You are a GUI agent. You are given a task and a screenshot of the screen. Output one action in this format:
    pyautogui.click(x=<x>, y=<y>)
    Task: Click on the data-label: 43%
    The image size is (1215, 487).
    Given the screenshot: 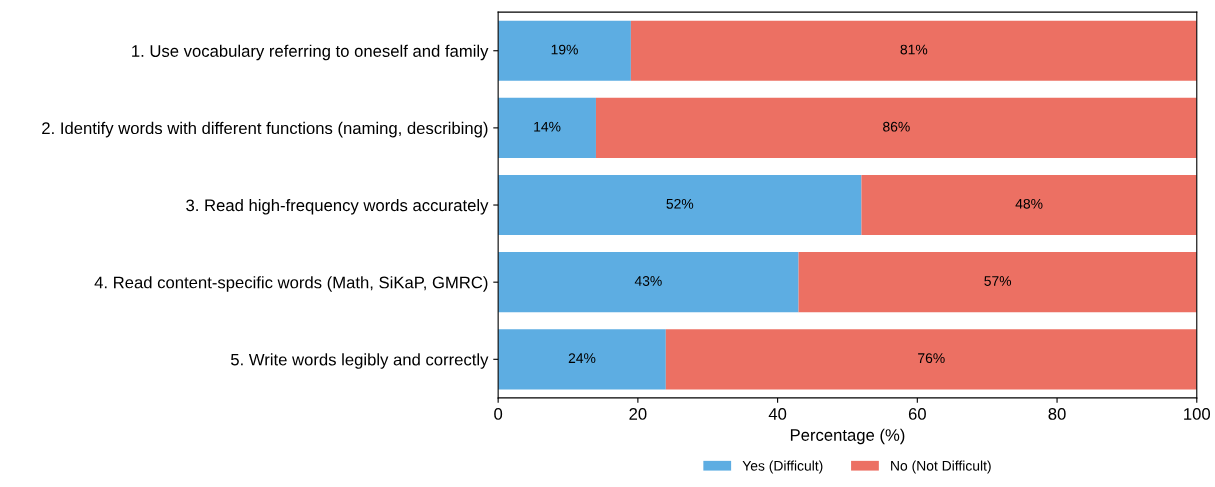 What is the action you would take?
    pyautogui.click(x=648, y=281)
    